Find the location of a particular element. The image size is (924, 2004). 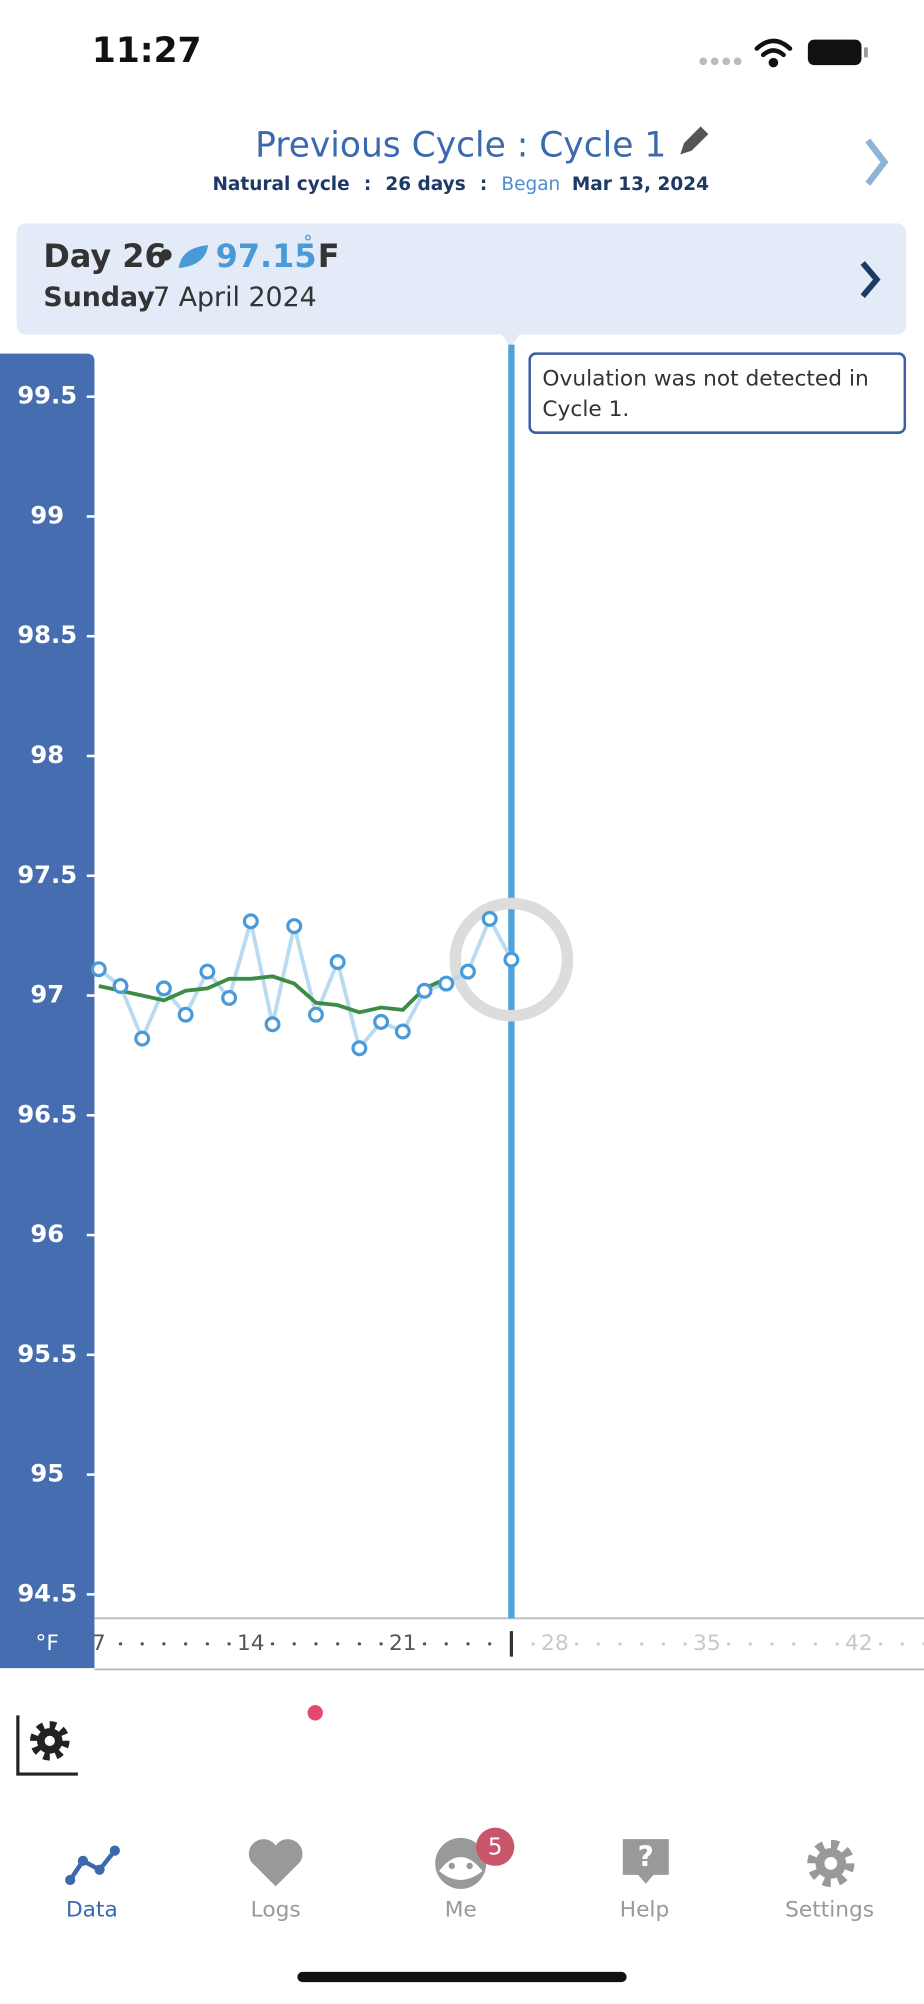

signal-icon is located at coordinates (720, 61).